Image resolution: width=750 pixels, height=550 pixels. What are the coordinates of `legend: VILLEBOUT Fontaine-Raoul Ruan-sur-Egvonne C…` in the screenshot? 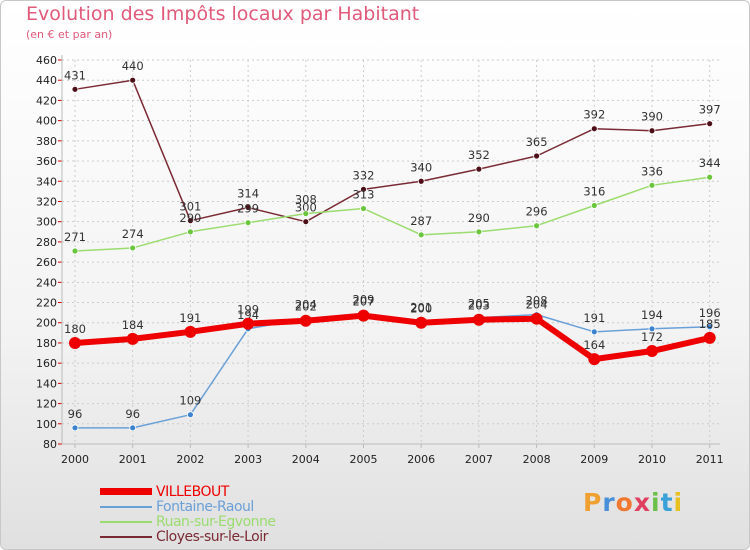 It's located at (188, 514).